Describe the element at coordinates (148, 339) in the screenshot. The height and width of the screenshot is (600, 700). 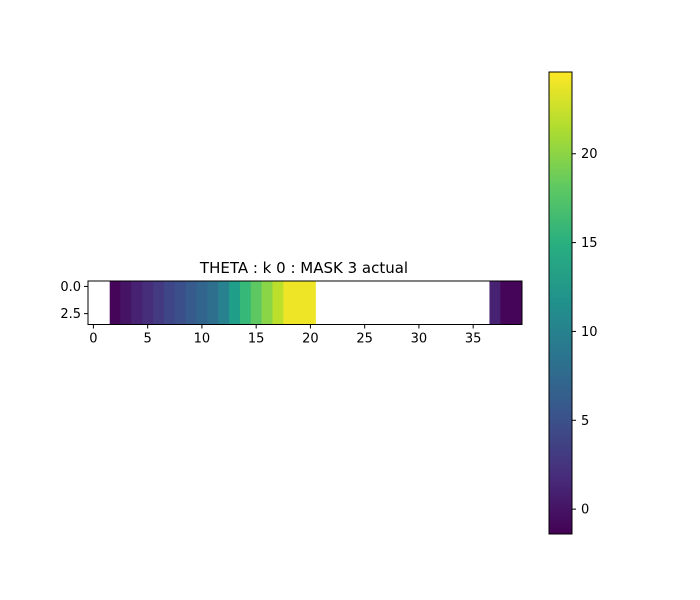
I see `x-tick-label: 5` at that location.